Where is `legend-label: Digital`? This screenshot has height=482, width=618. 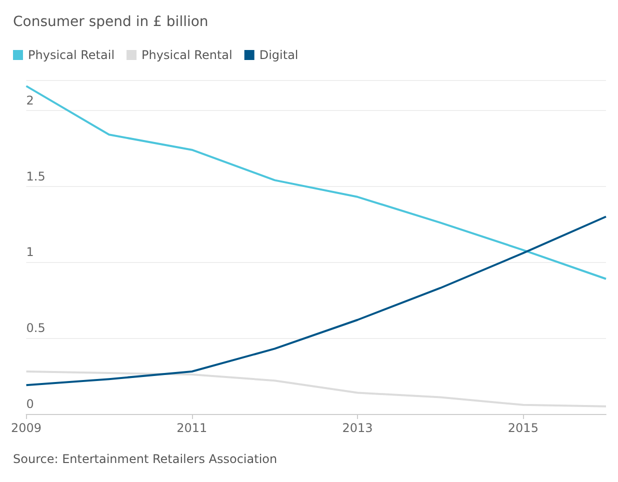
legend-label: Digital is located at coordinates (278, 55).